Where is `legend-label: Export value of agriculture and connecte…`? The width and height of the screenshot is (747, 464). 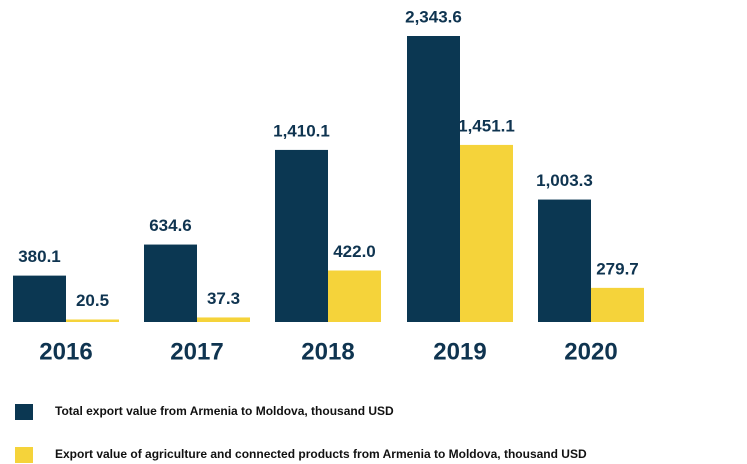
legend-label: Export value of agriculture and connecte… is located at coordinates (321, 454).